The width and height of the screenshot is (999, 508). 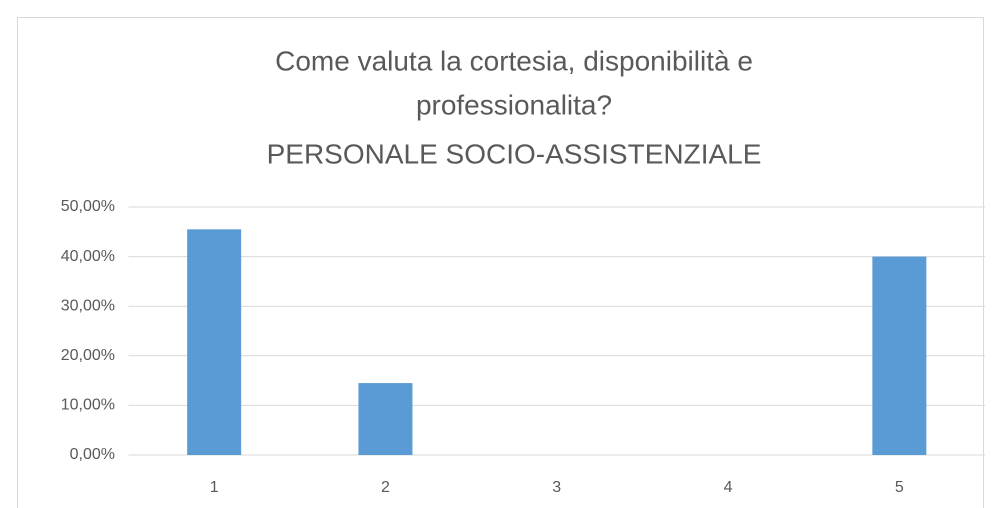 What do you see at coordinates (214, 487) in the screenshot?
I see `x-tick-label: 1` at bounding box center [214, 487].